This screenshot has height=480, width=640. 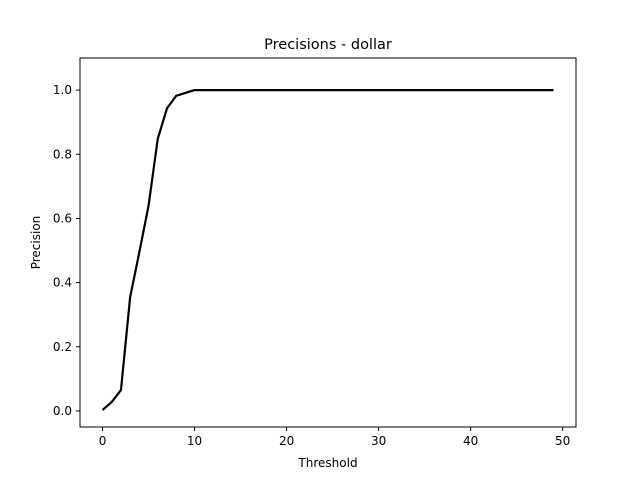 I want to click on x-tick-label: 50, so click(x=562, y=441).